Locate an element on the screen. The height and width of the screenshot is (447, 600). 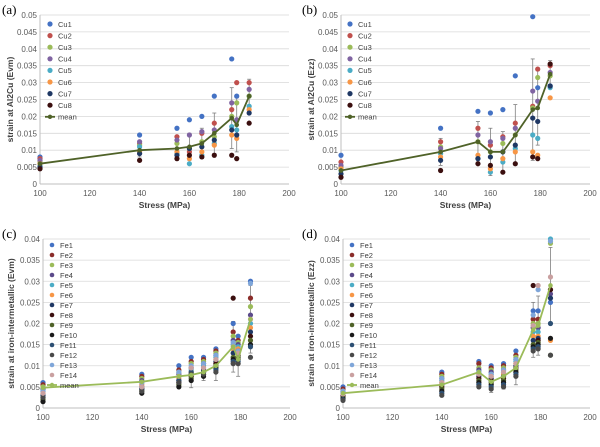
legend-label: Fe11 is located at coordinates (68, 345).